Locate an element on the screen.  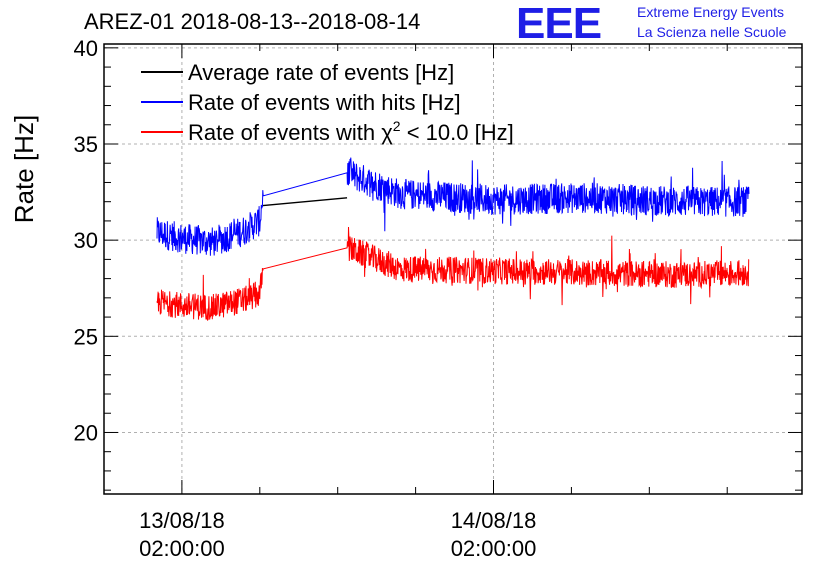
chart-title: AREZ-01 2018-08-13--2018-08-14 is located at coordinates (252, 21).